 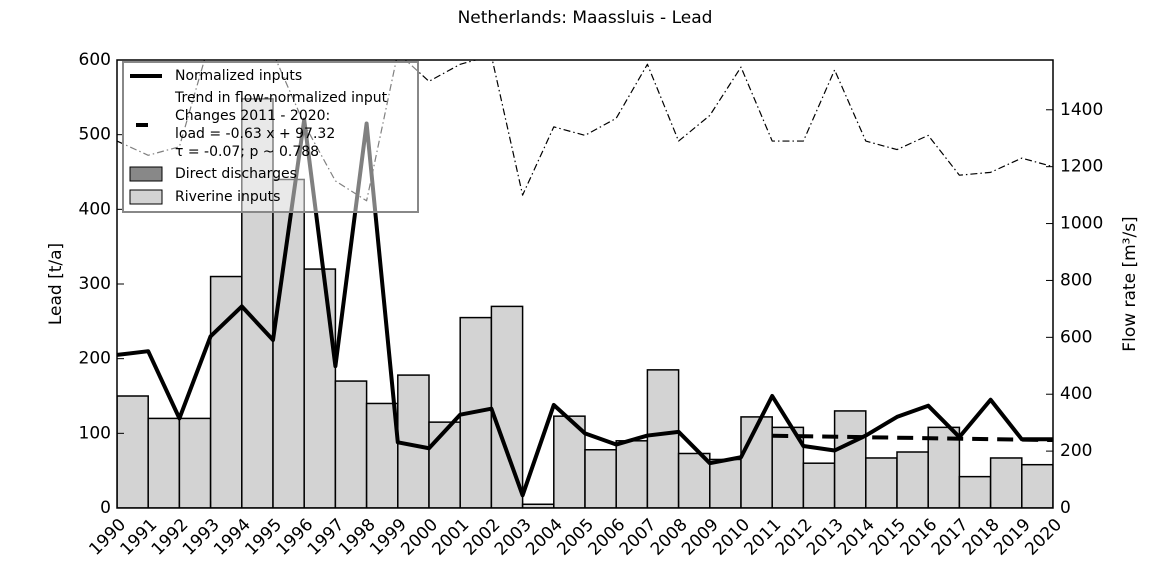 I want to click on y-axis-label: Lead [t/a], so click(x=56, y=284).